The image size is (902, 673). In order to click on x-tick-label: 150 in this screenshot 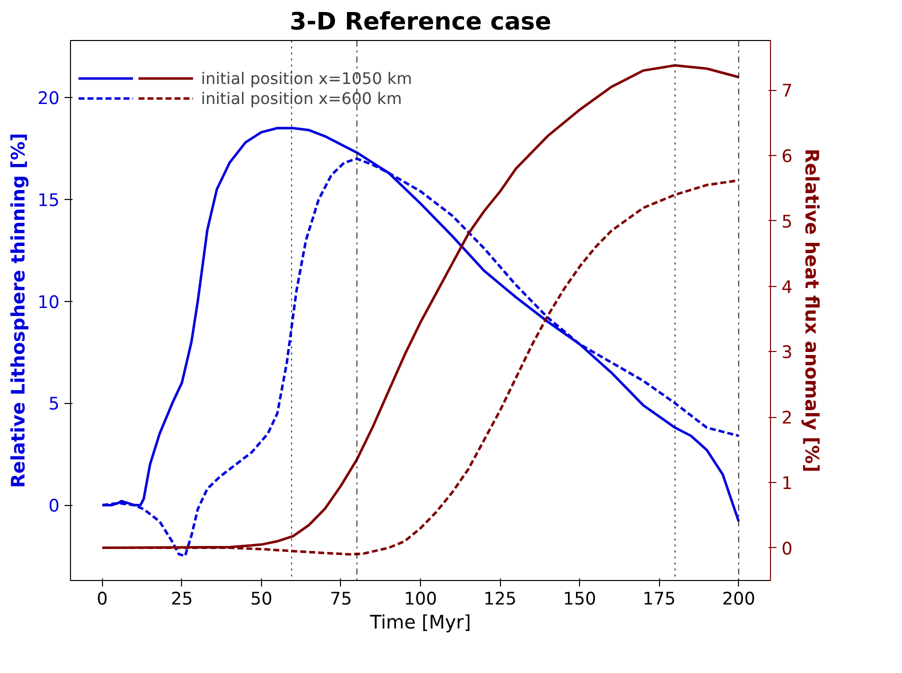, I will do `click(579, 600)`.